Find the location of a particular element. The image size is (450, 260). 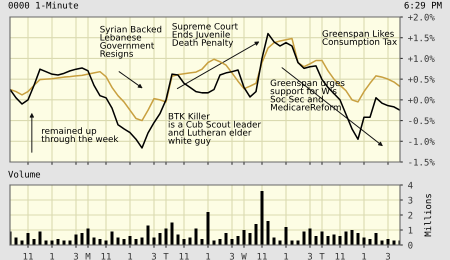

y-tick-label: +1.5% is located at coordinates (421, 38).